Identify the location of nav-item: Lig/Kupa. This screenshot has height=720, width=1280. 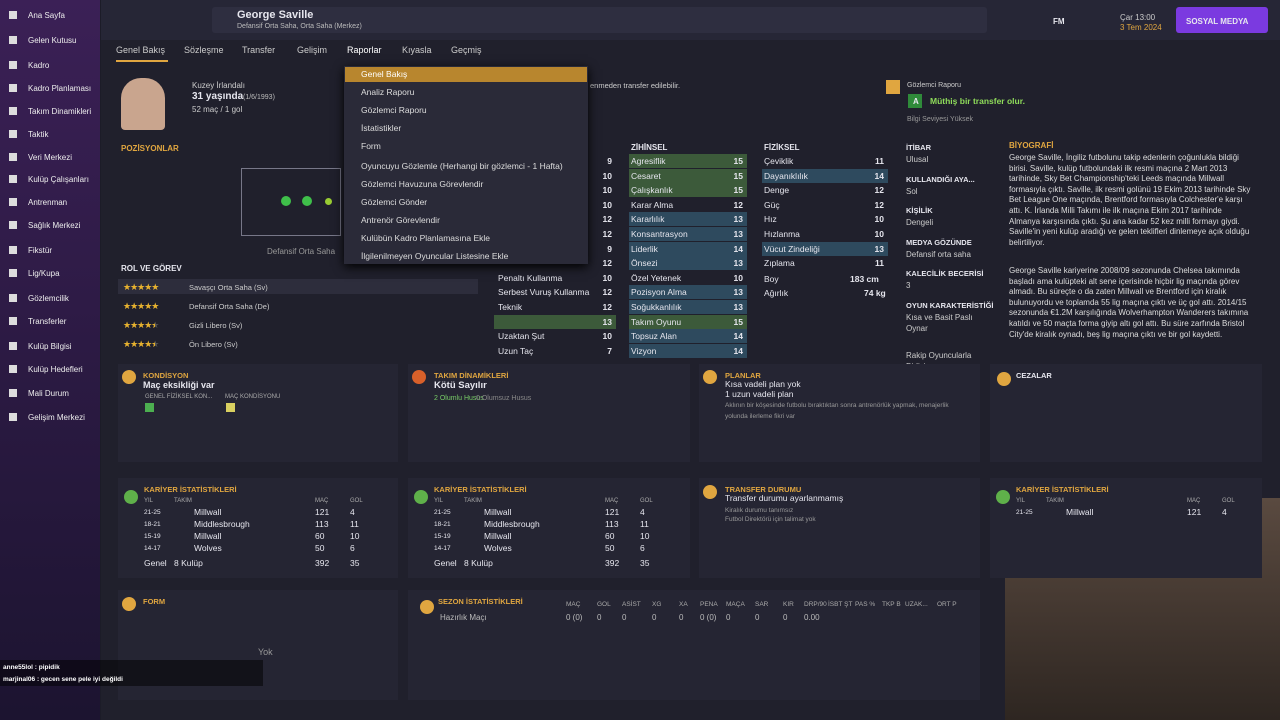
(44, 273).